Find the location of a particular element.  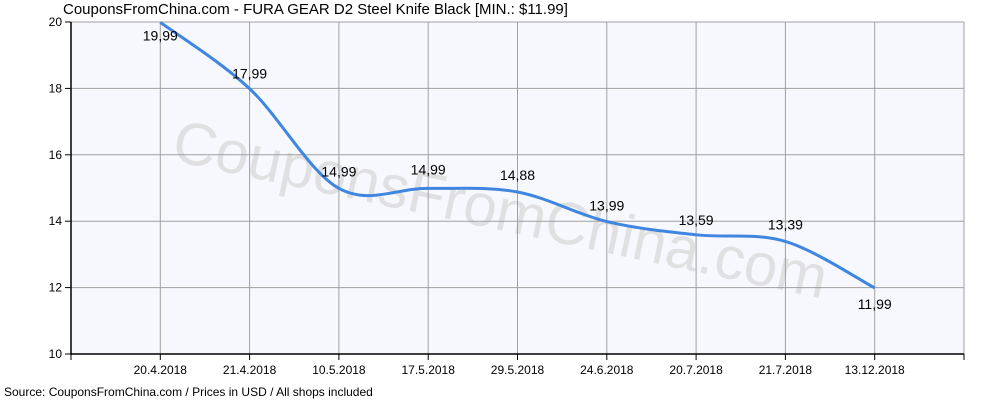

x-tick-label: 20.7.2018 is located at coordinates (696, 370).